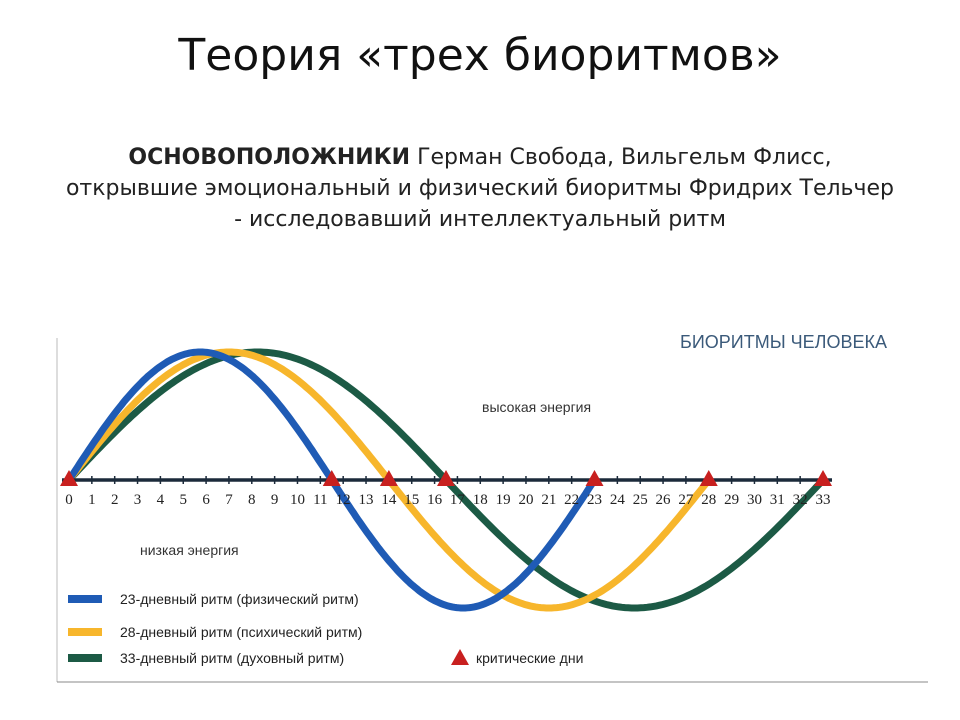  I want to click on x-tick-label: 4, so click(161, 500).